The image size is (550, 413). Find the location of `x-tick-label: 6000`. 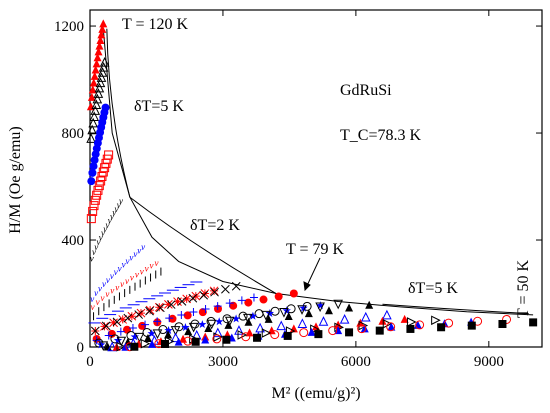

x-tick-label: 6000 is located at coordinates (356, 362).